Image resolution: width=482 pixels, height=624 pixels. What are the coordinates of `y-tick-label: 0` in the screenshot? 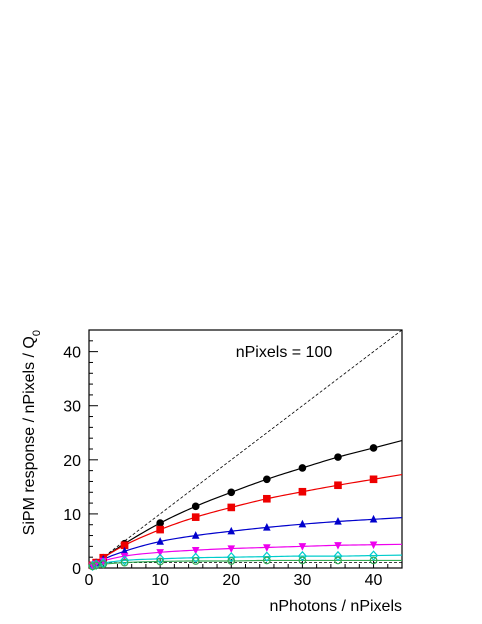 It's located at (76, 569).